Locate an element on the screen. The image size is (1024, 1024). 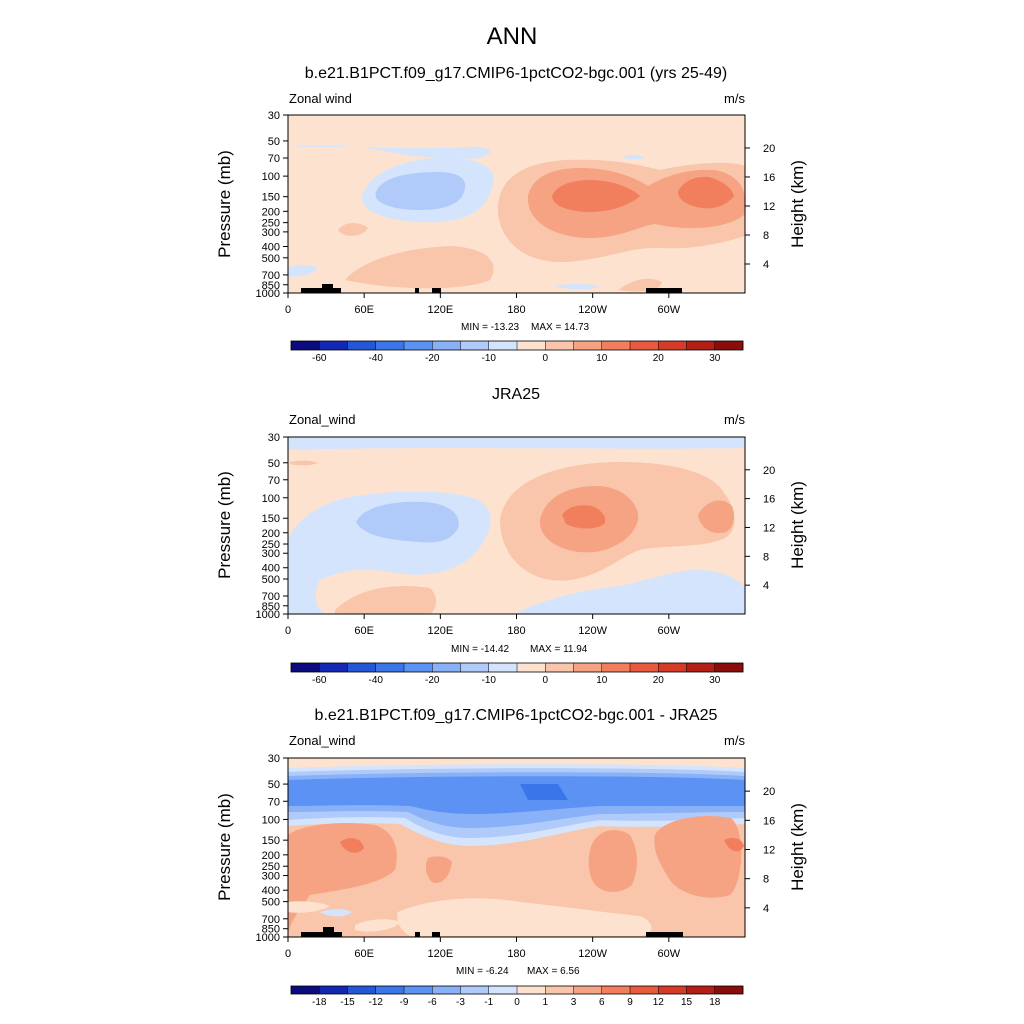
panel-3-min-label: MIN = -6.24 is located at coordinates (482, 971).